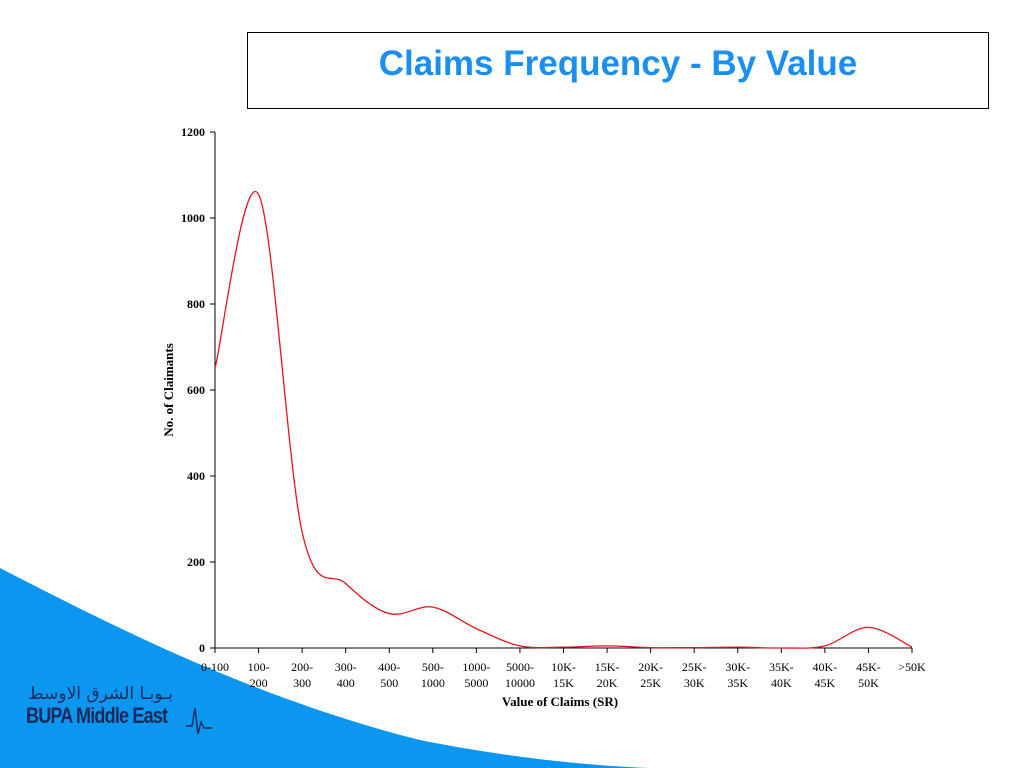  I want to click on logo-english-text: BUPA Middle East, so click(97, 715).